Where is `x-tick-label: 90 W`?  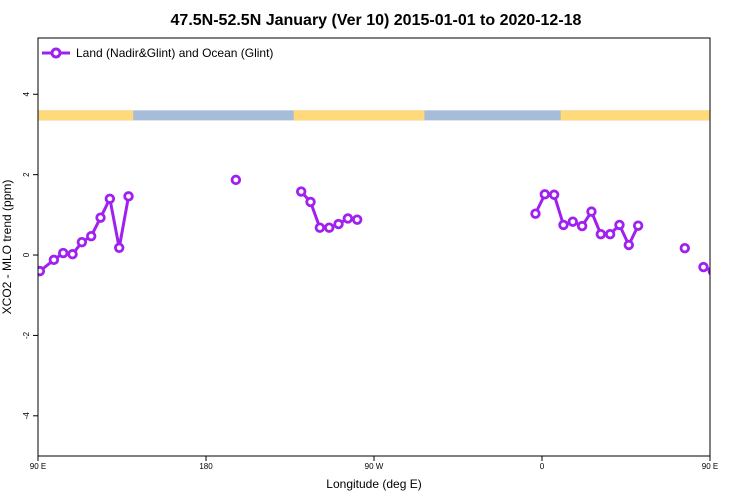
x-tick-label: 90 W is located at coordinates (374, 466).